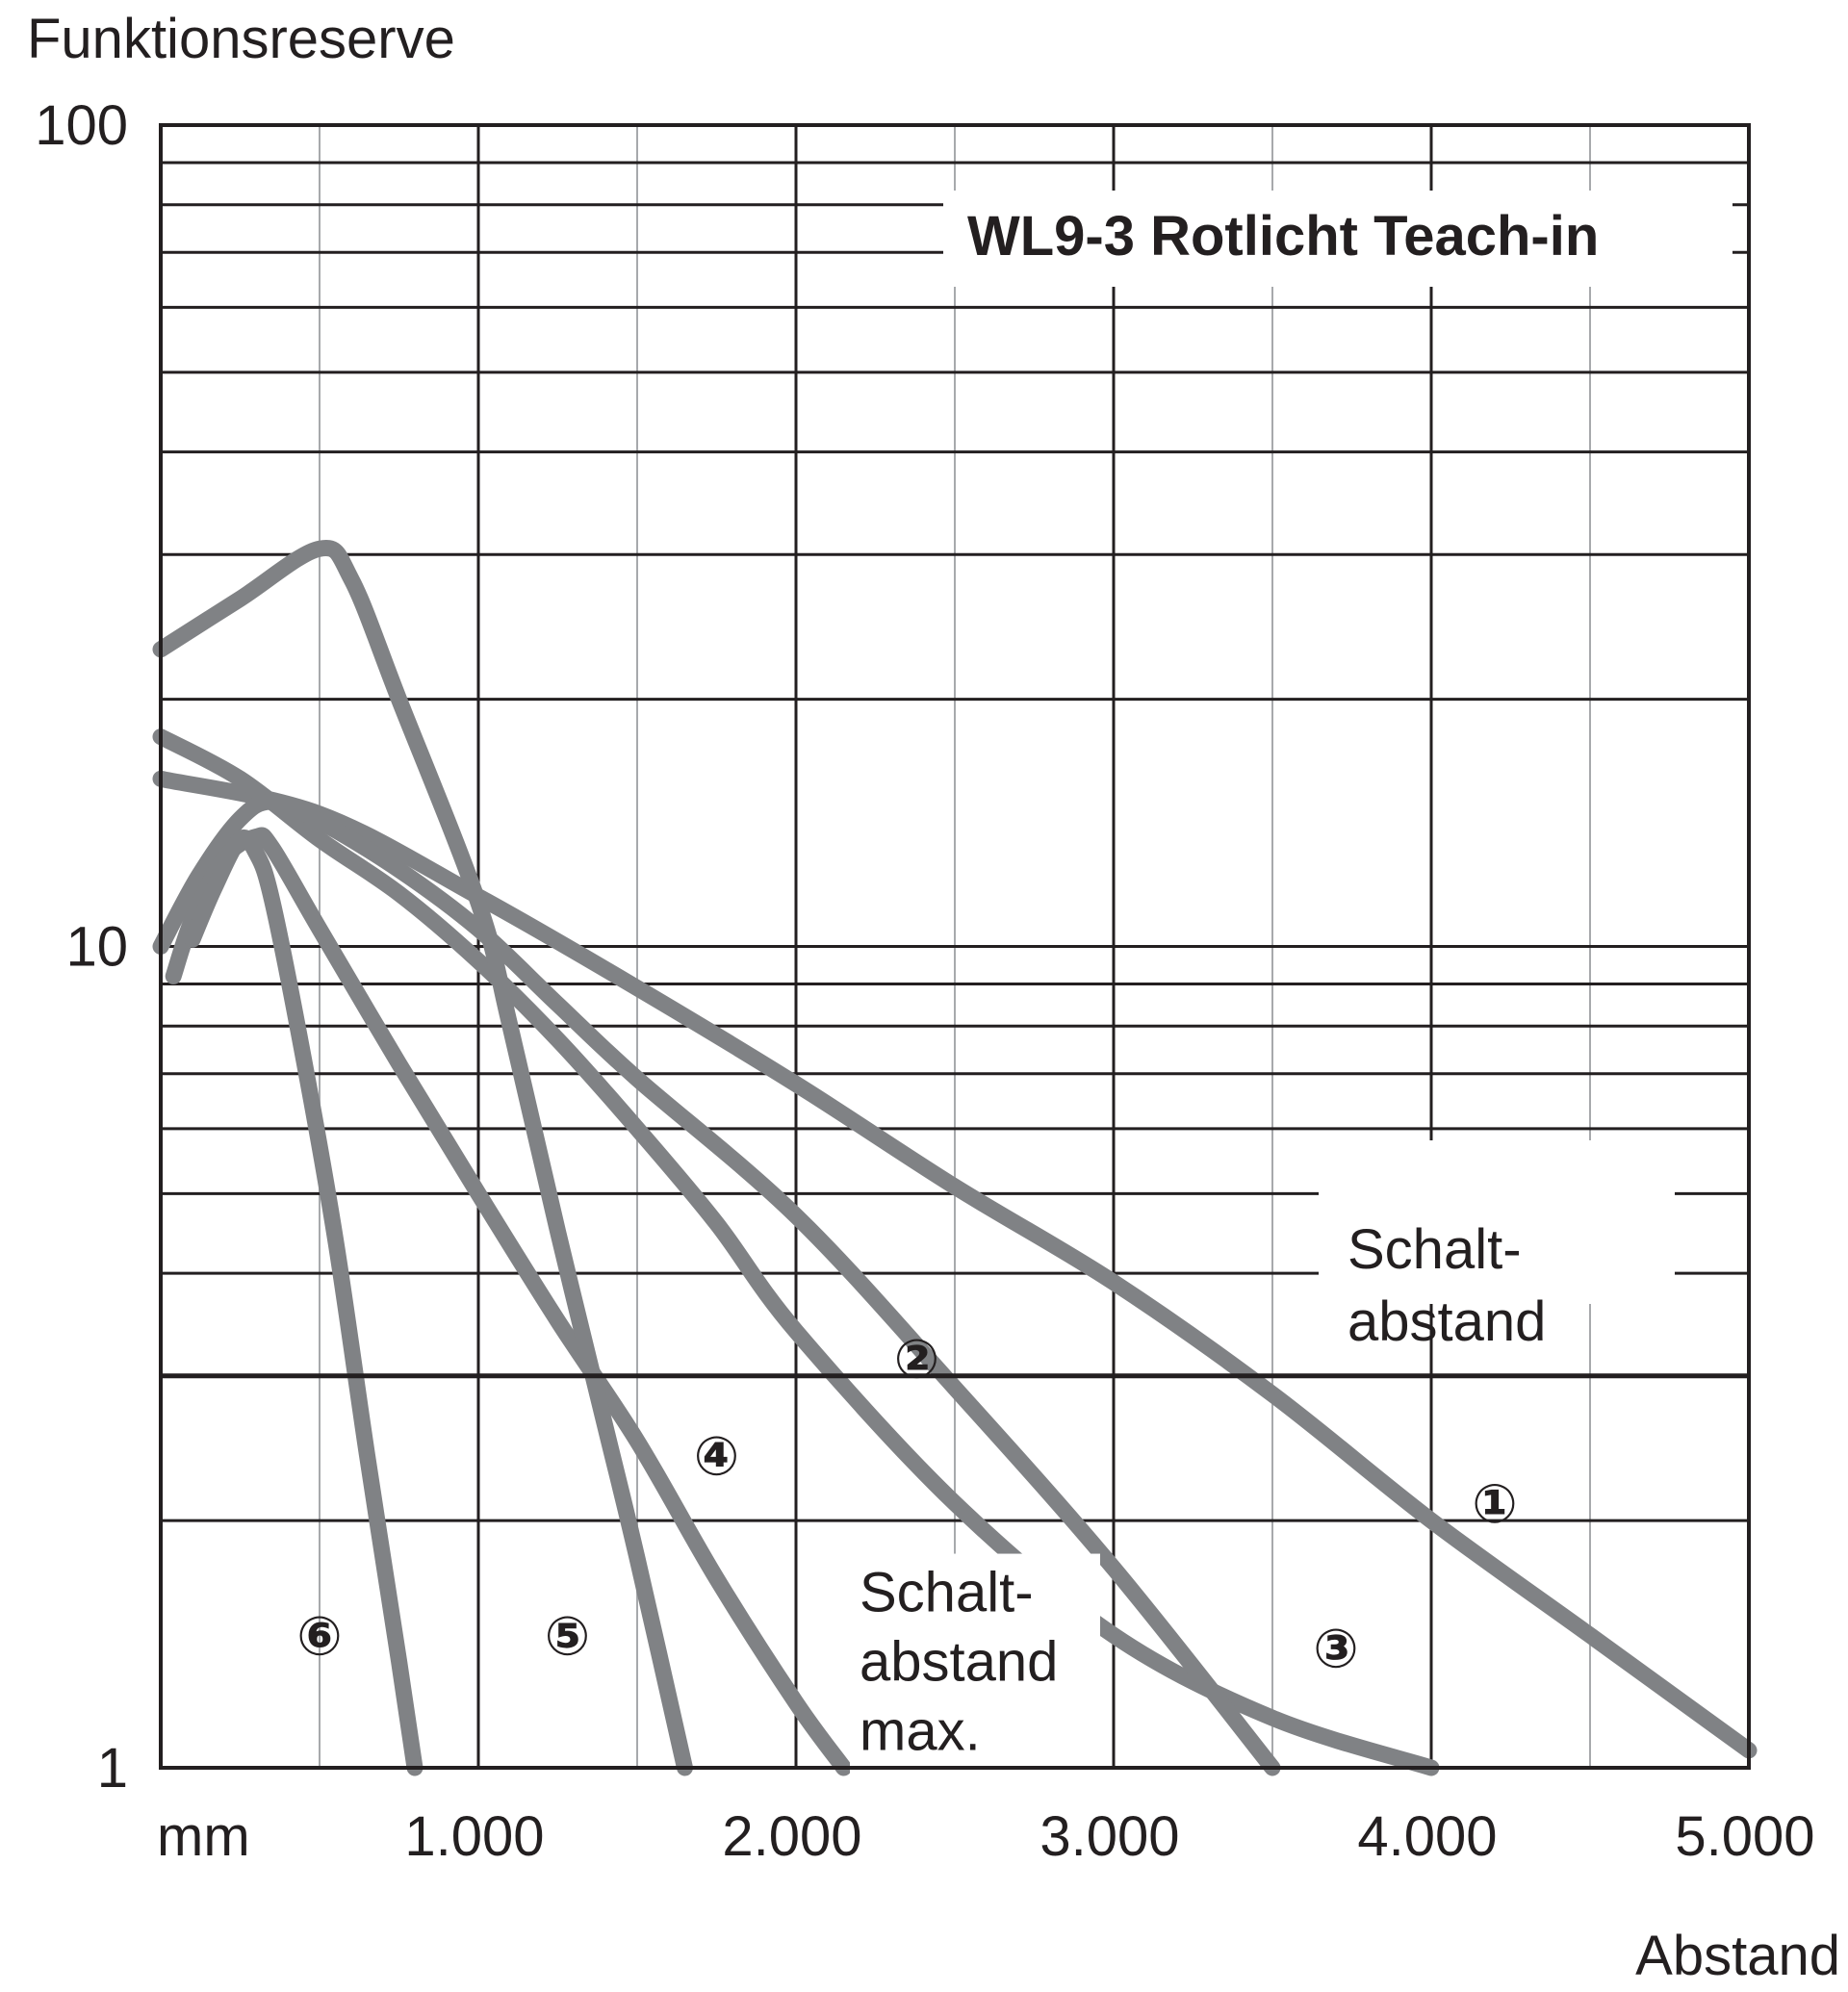 This screenshot has width=1848, height=1992. What do you see at coordinates (716, 1456) in the screenshot?
I see `series-marker-4: ④` at bounding box center [716, 1456].